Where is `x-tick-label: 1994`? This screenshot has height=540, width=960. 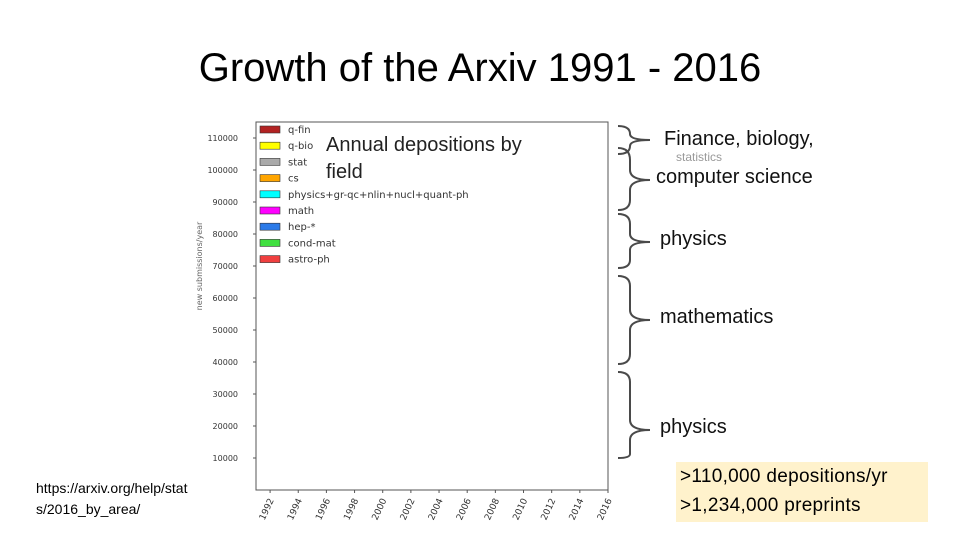
x-tick-label: 1994 is located at coordinates (295, 509).